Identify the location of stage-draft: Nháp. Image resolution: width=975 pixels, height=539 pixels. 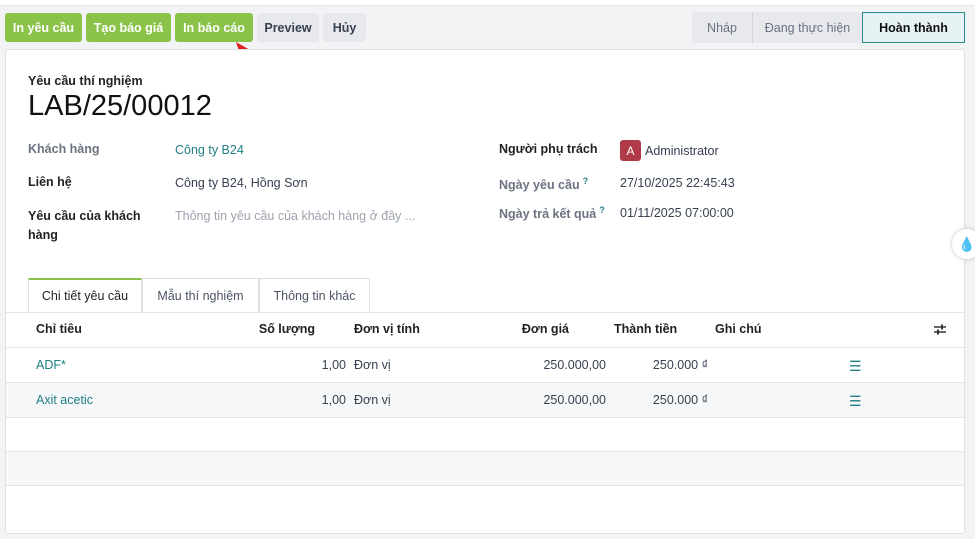
(722, 27).